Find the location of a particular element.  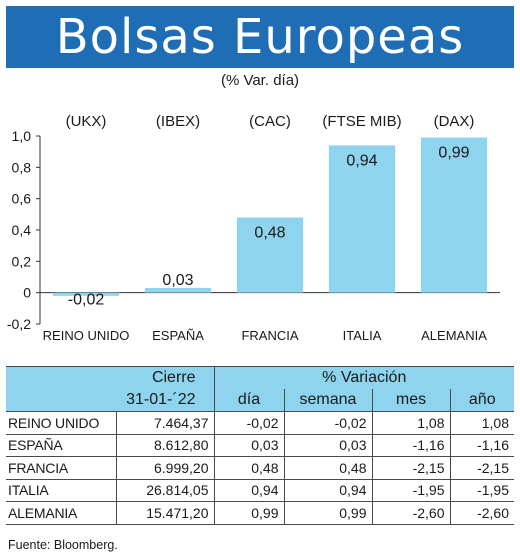

row-name: ITALIA is located at coordinates (61, 490).